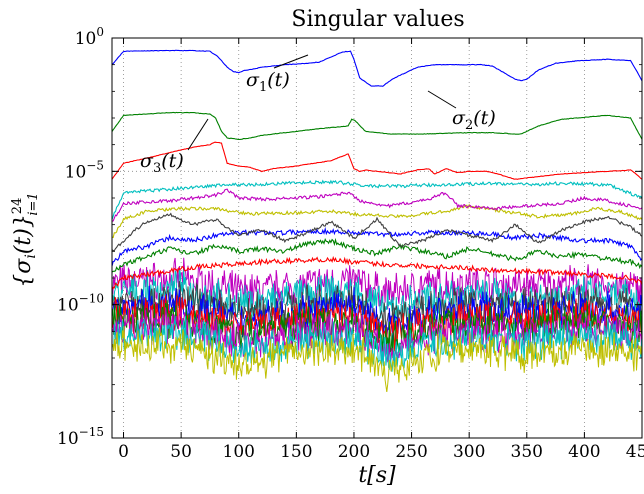 Image resolution: width=644 pixels, height=494 pixels. Describe the element at coordinates (162, 163) in the screenshot. I see `annotation-sigma-3: σ3(t)` at that location.